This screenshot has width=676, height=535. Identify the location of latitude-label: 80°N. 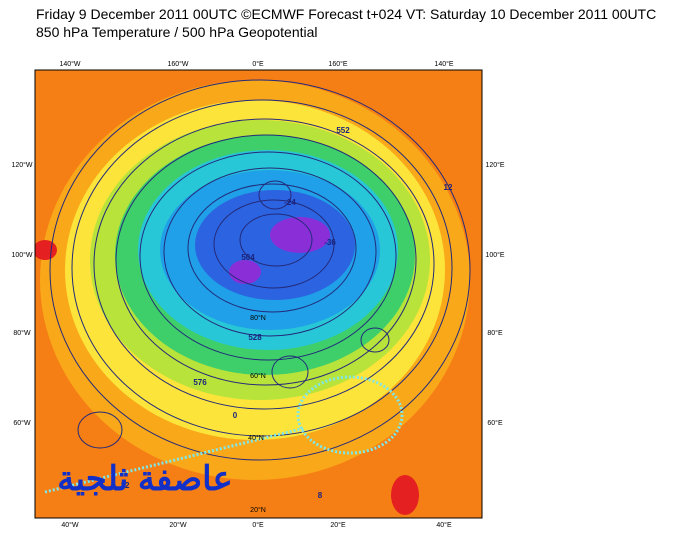
(258, 318).